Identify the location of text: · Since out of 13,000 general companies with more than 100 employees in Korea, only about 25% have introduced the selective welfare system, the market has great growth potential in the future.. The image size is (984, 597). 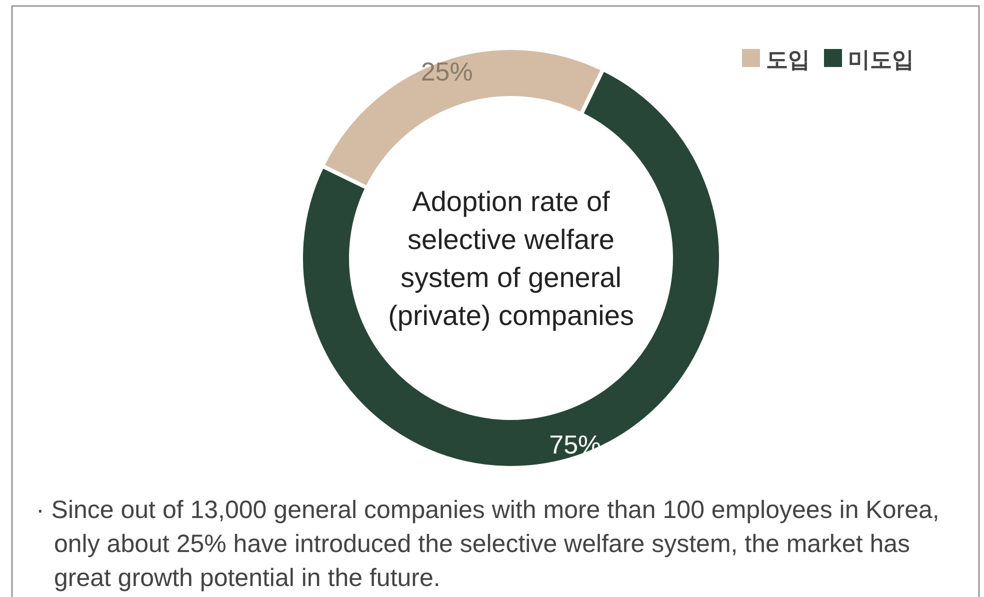
(488, 544).